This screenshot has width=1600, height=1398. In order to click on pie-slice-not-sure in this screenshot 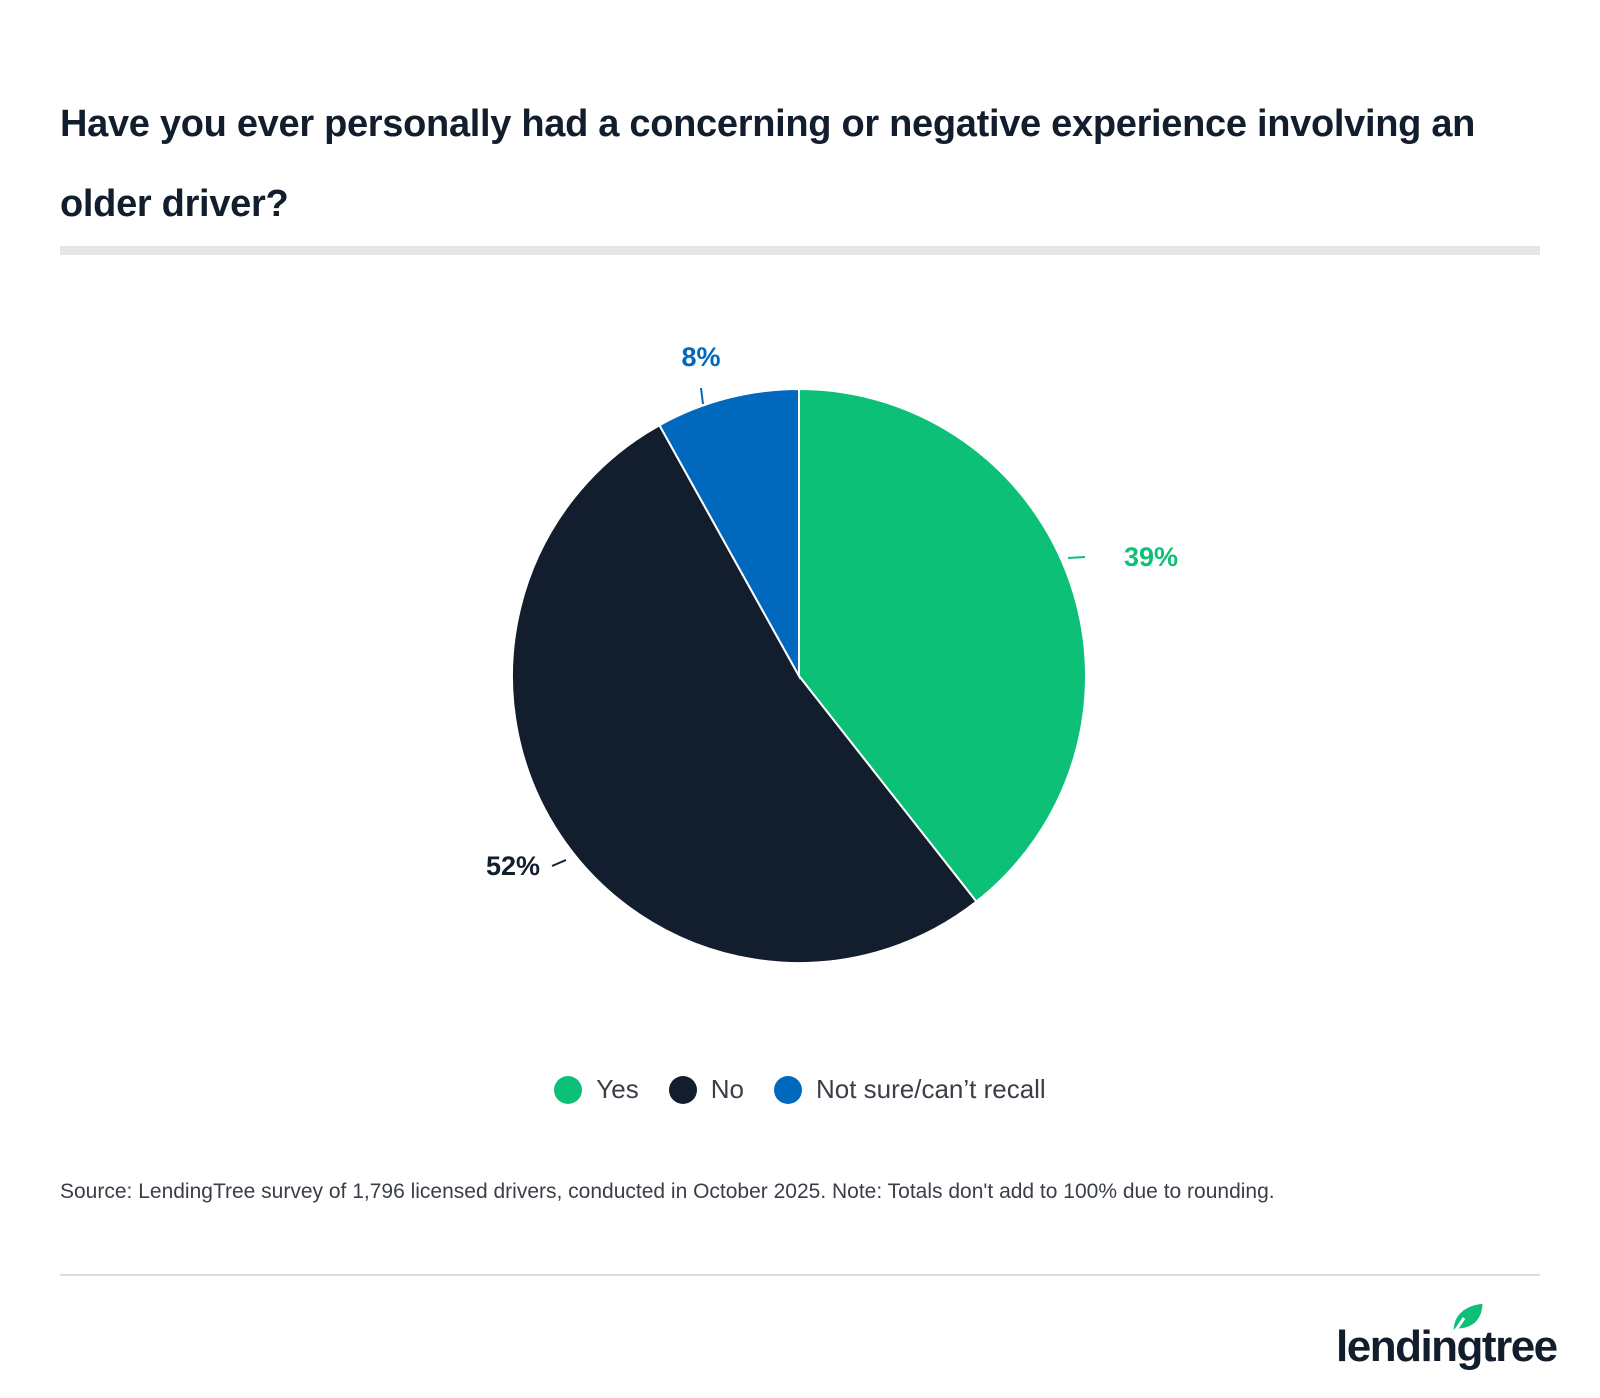, I will do `click(729, 533)`.